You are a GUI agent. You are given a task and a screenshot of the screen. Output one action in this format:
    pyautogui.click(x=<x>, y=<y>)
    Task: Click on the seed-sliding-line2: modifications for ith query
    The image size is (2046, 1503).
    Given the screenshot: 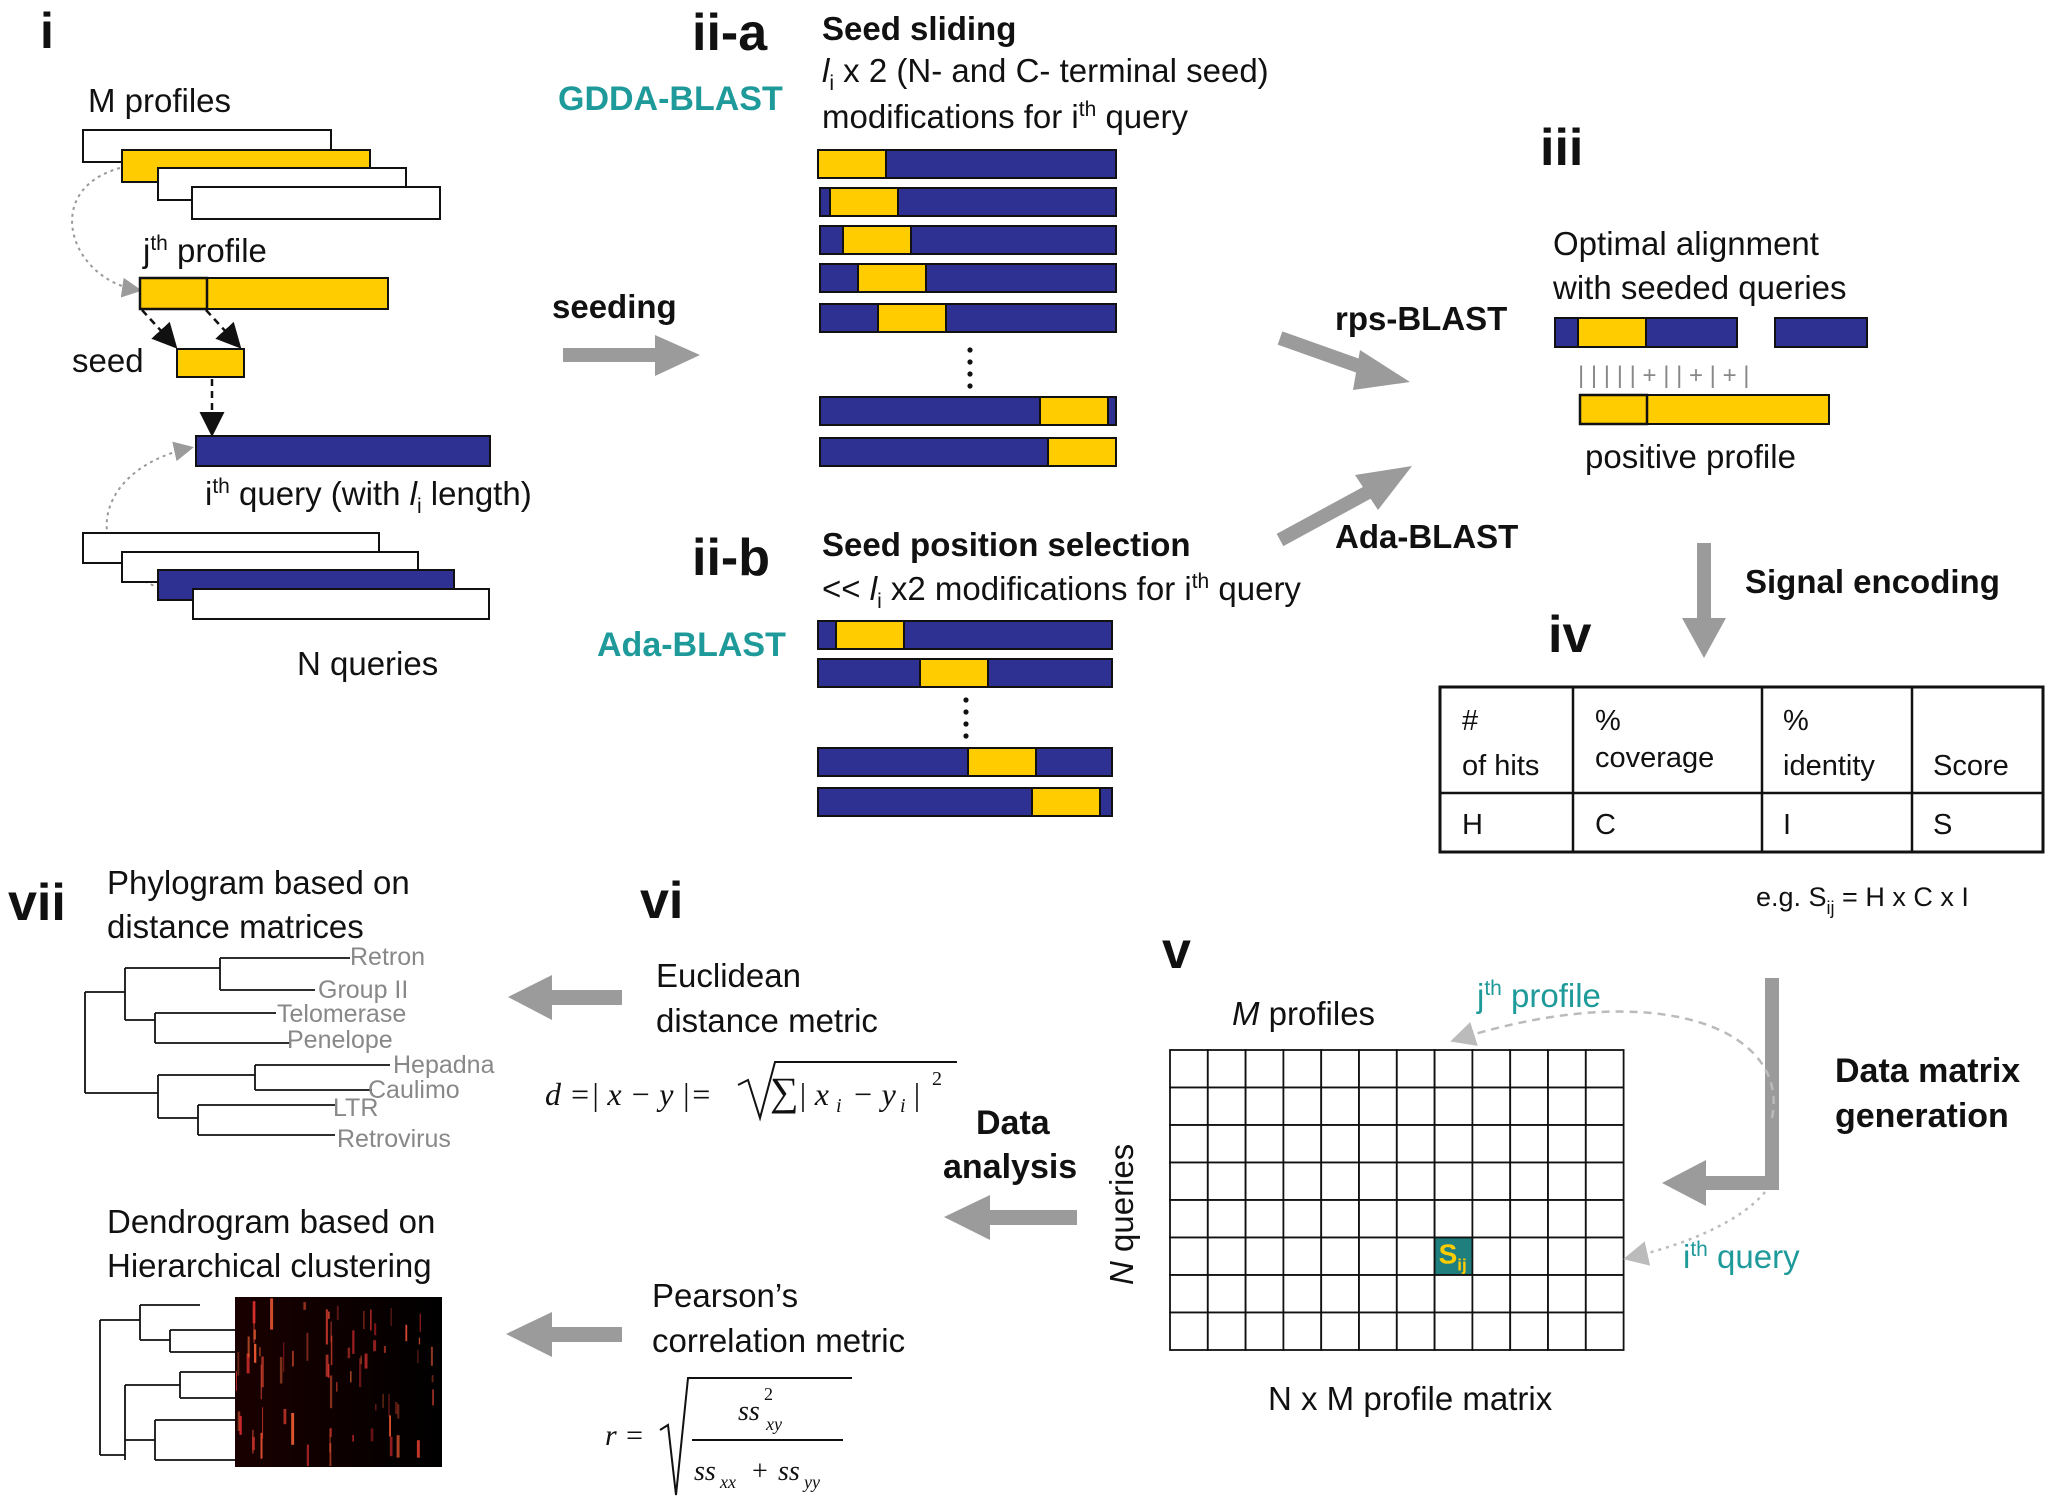 What is the action you would take?
    pyautogui.click(x=1005, y=116)
    